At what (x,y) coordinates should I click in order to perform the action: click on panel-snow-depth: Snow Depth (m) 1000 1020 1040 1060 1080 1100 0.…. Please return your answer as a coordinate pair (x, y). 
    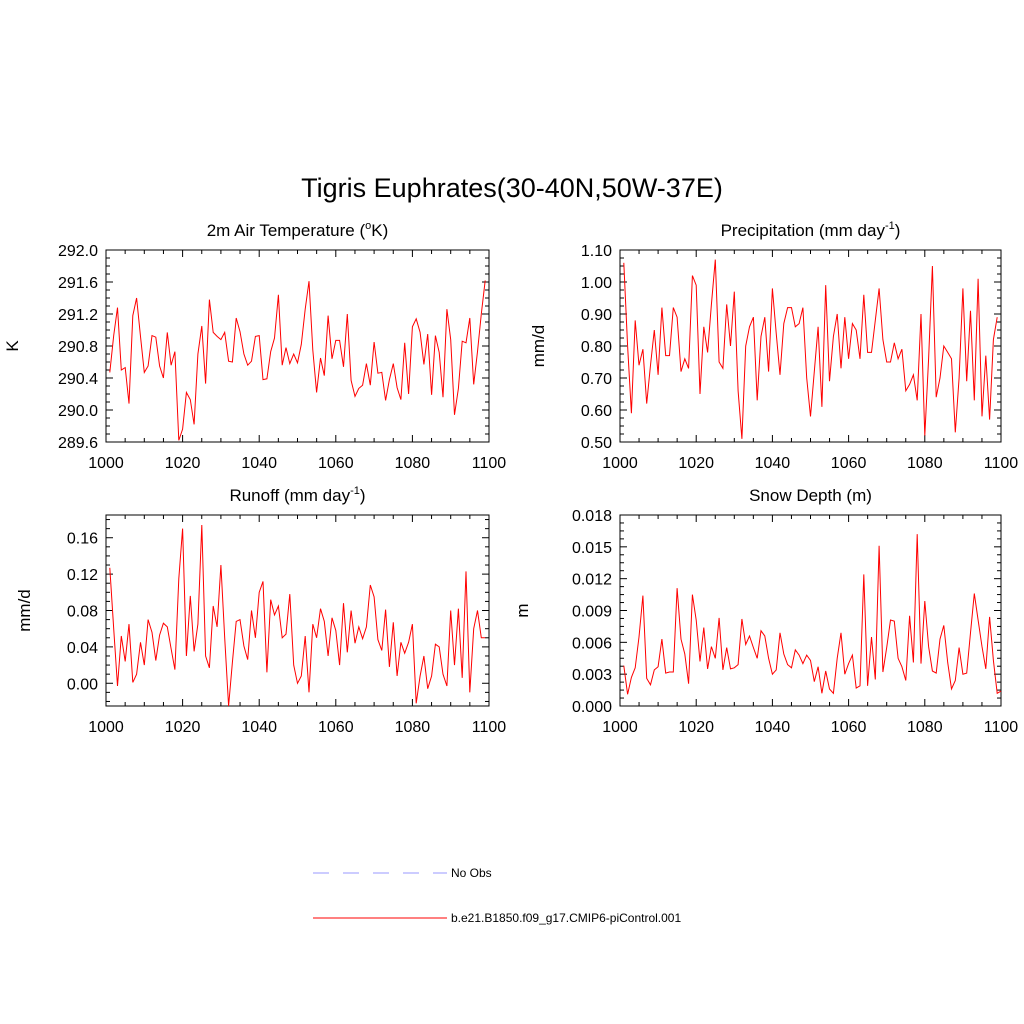
    Looking at the image, I should click on (765, 611).